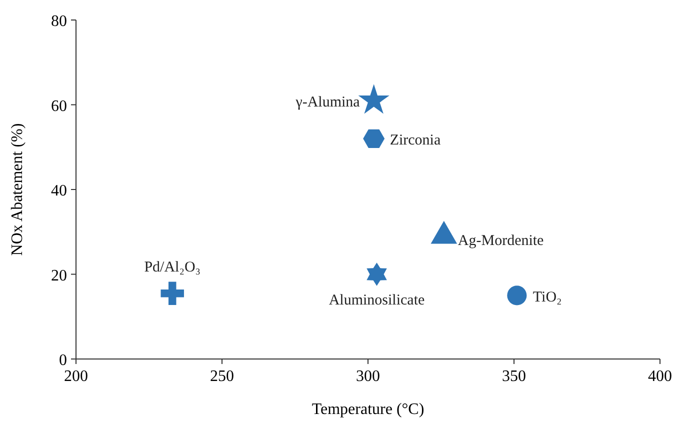 Image resolution: width=679 pixels, height=426 pixels. Describe the element at coordinates (63, 360) in the screenshot. I see `y-tick-label: 0` at that location.